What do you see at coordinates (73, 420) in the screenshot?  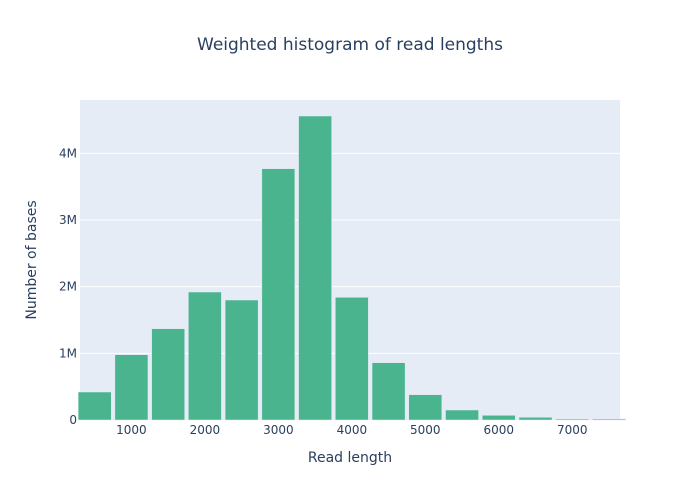 I see `y-tick-label: 0` at bounding box center [73, 420].